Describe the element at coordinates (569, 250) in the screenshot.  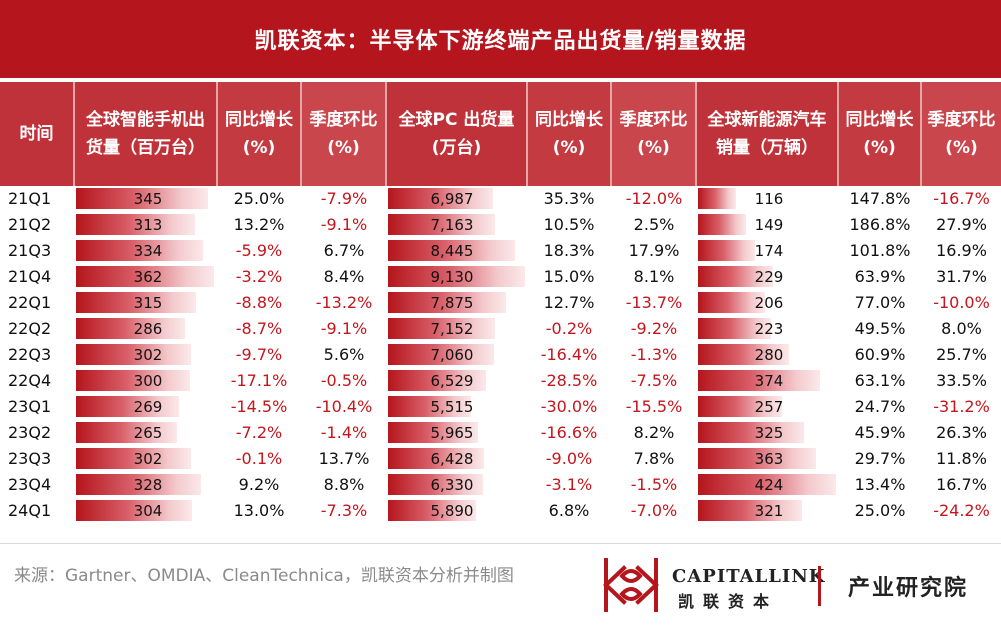
I see `pc-yoy-cell: 18.3%` at that location.